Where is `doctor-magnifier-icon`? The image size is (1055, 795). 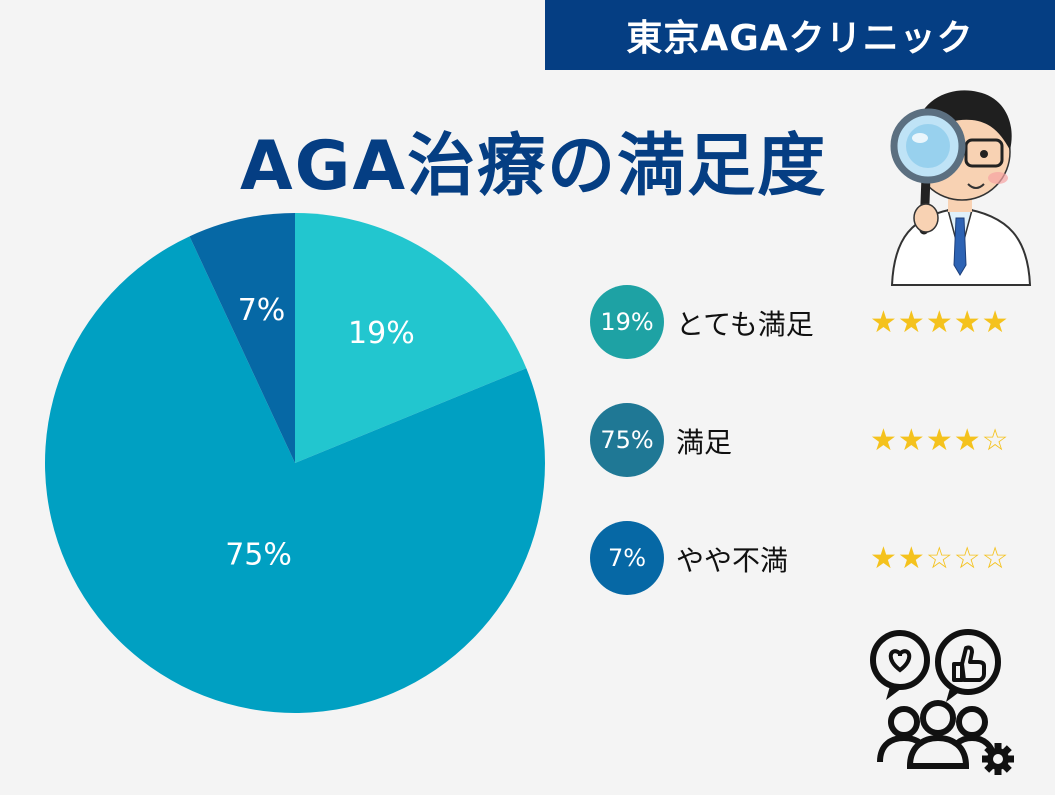
doctor-magnifier-icon is located at coordinates (961, 188).